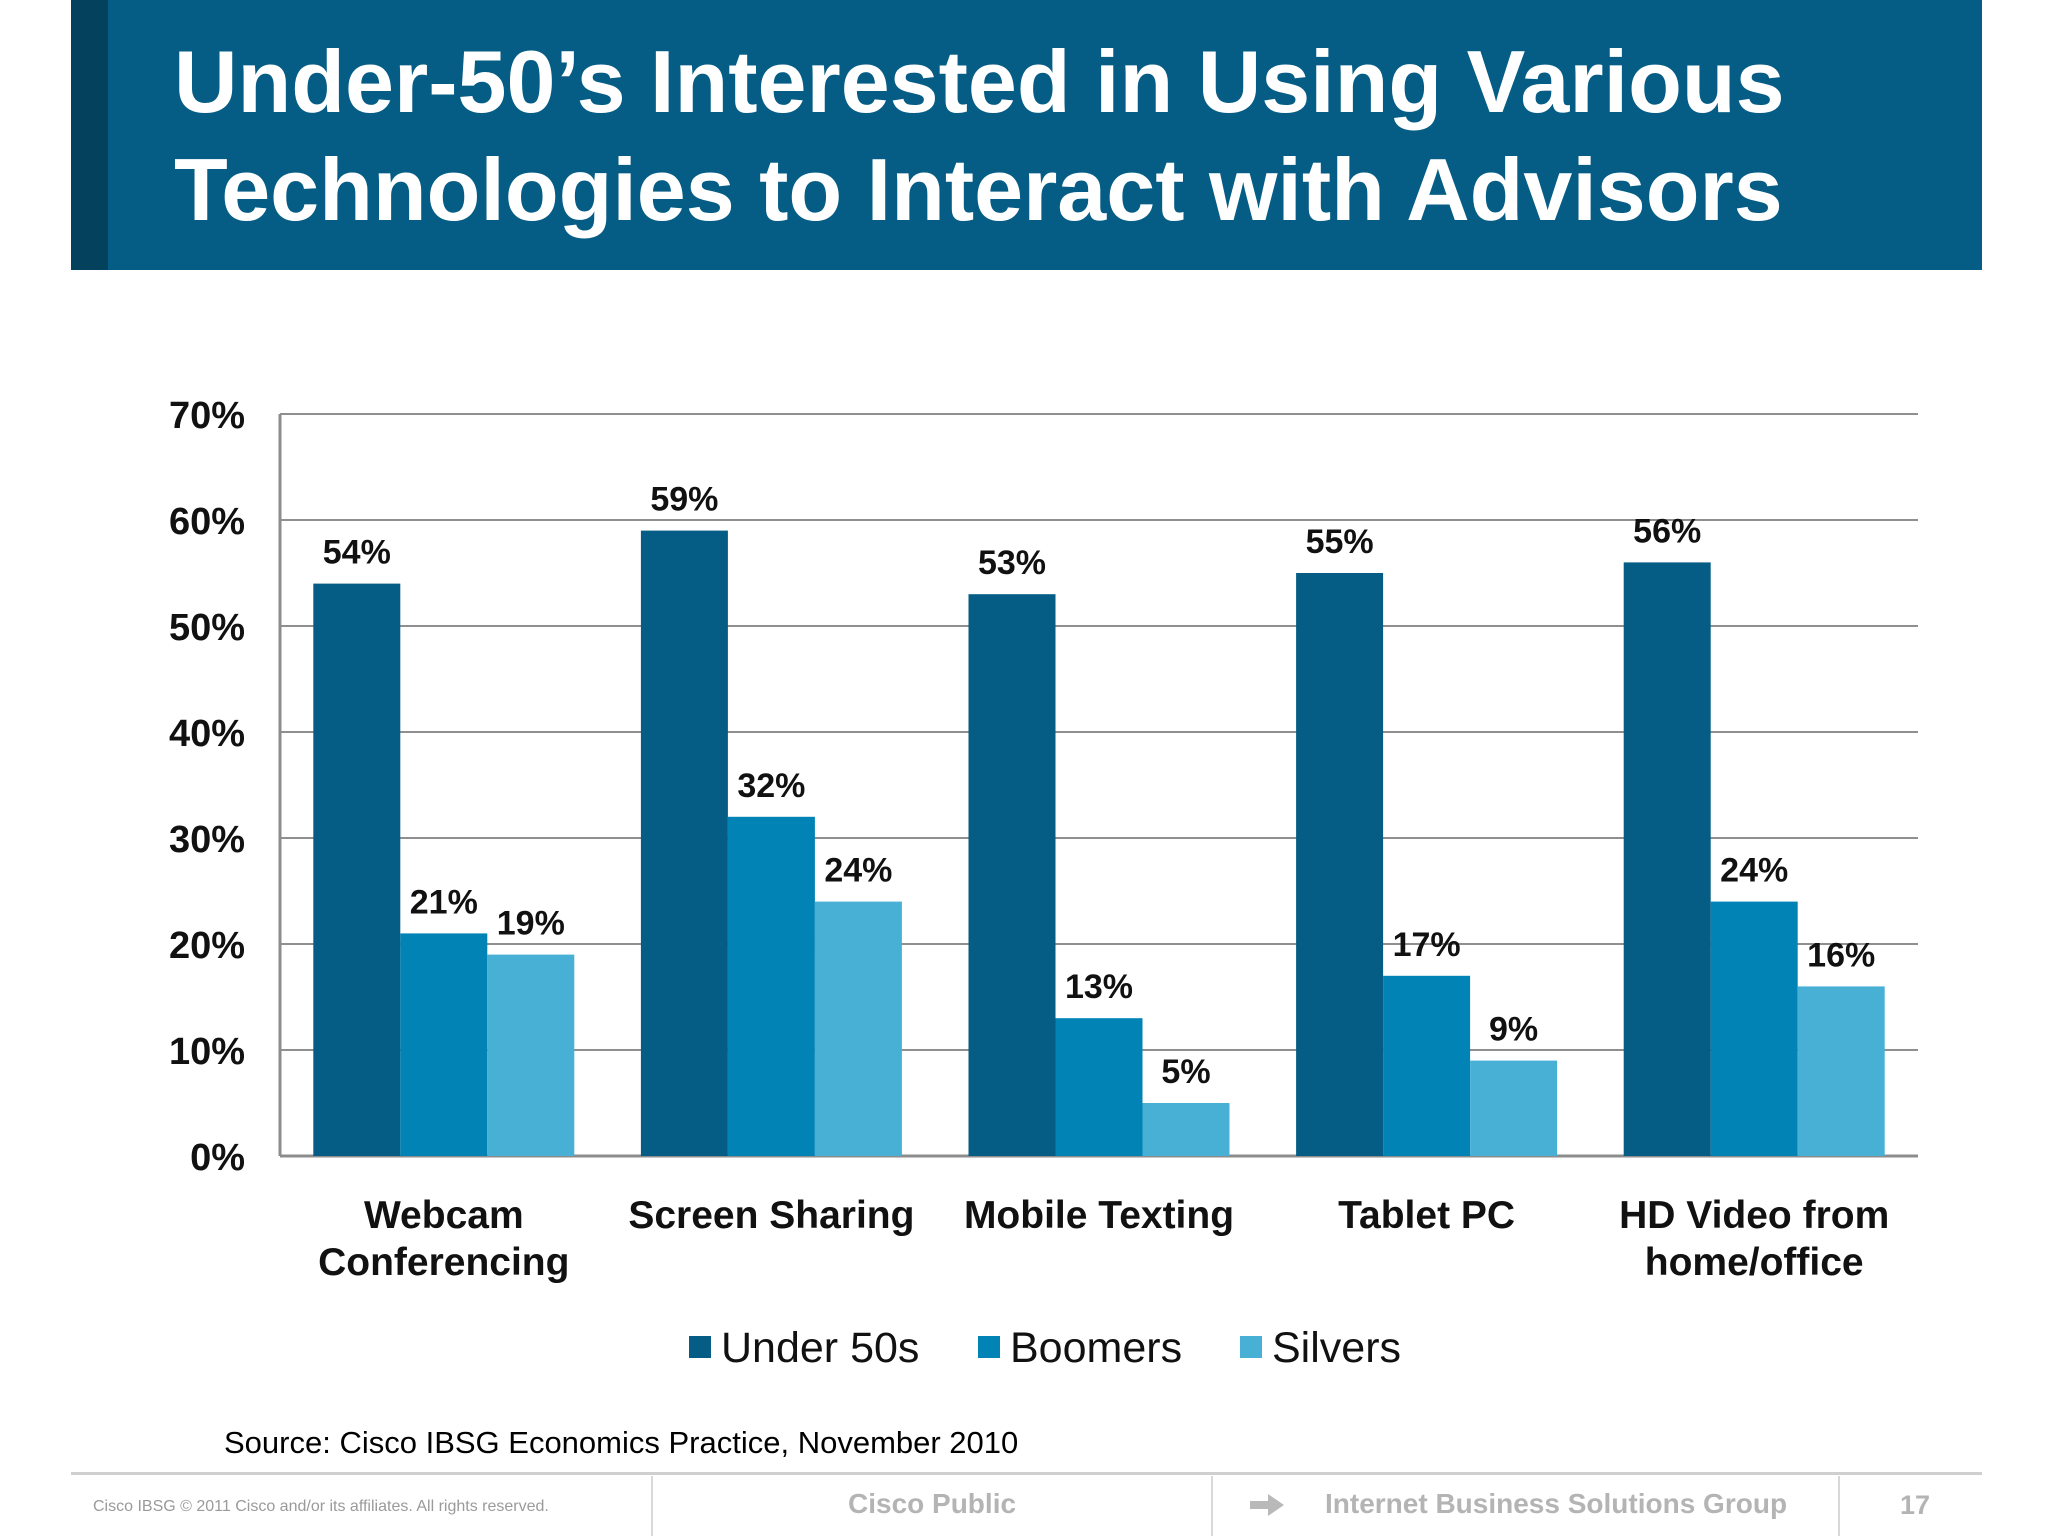  Describe the element at coordinates (207, 1052) in the screenshot. I see `y-tick-label: 10%` at that location.